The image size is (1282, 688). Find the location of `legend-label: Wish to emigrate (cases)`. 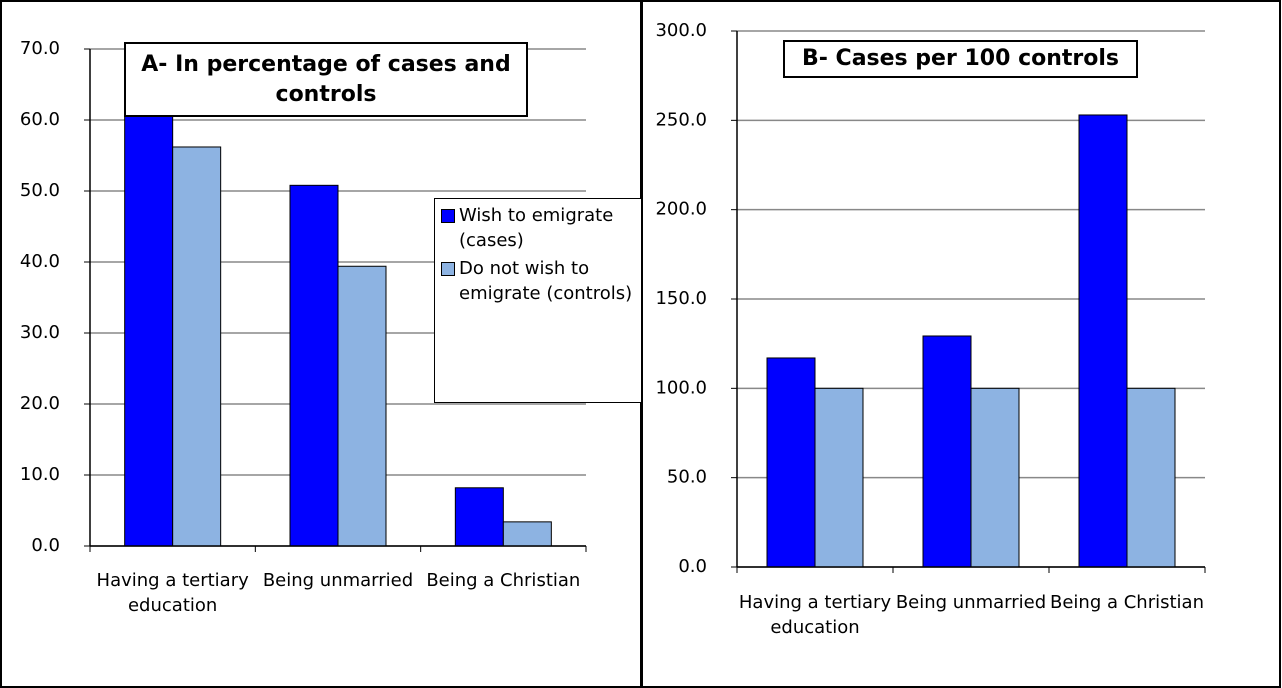

legend-label: Wish to emigrate (cases) is located at coordinates (536, 228).